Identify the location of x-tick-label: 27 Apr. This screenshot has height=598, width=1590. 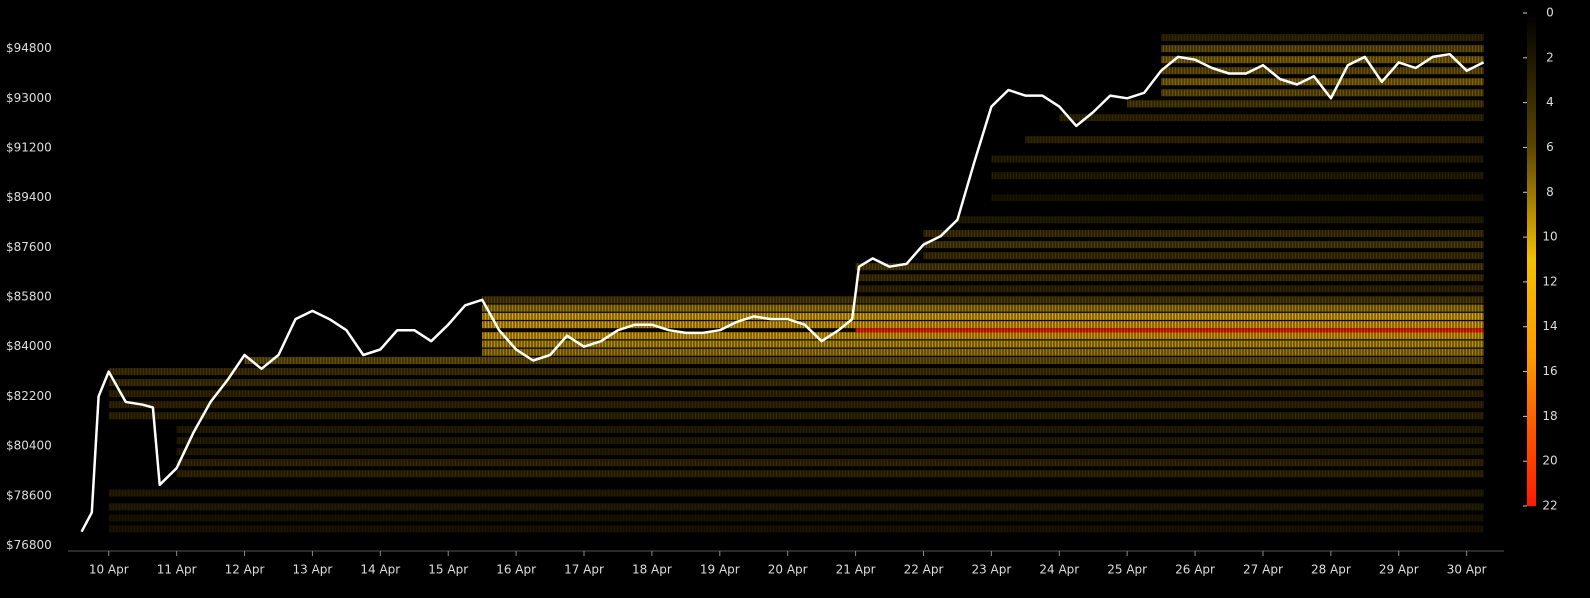
(1263, 570).